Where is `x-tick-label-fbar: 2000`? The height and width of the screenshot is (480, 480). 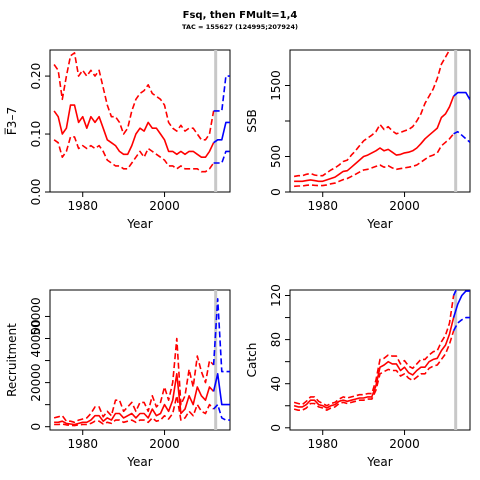
x-tick-label-fbar: 2000 is located at coordinates (164, 206).